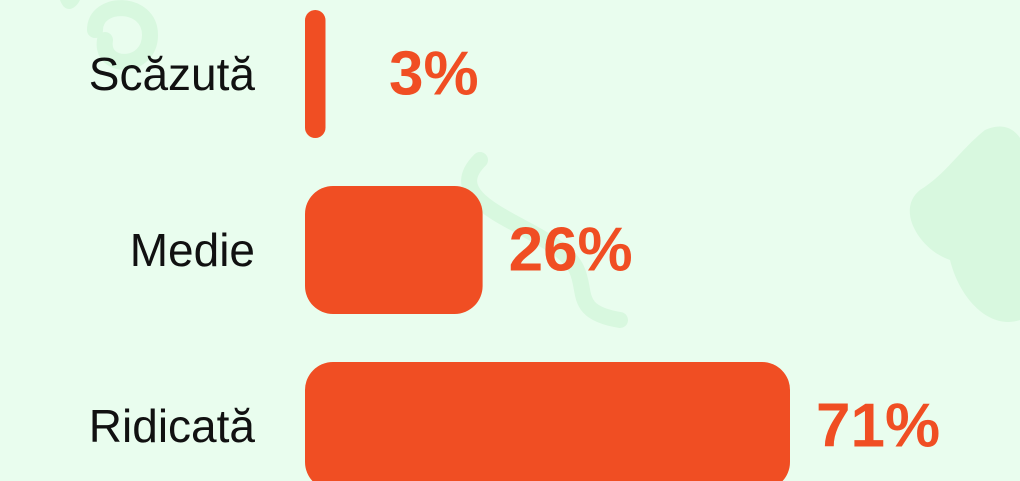 This screenshot has width=1020, height=481. I want to click on value-label: 26%, so click(571, 249).